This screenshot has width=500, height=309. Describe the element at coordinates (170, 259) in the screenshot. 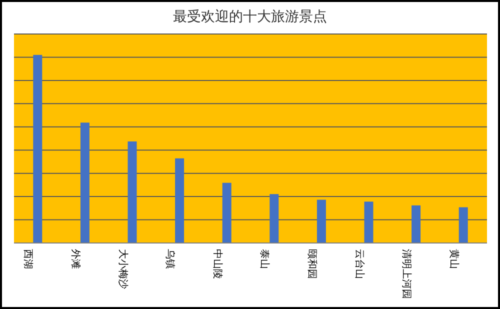

I see `x-tick-label: 乌镇` at that location.